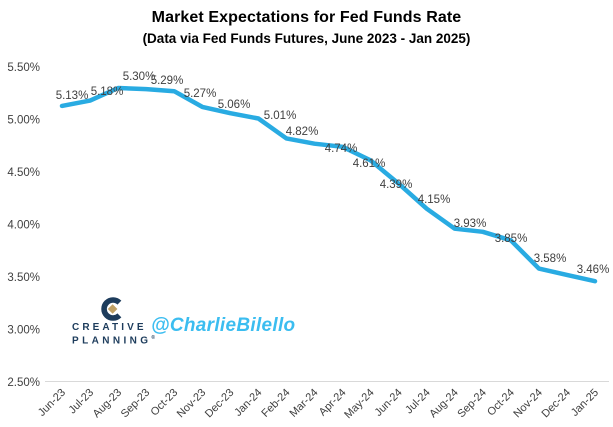 The image size is (613, 427). I want to click on x-axis-tick-label: May-24, so click(359, 404).